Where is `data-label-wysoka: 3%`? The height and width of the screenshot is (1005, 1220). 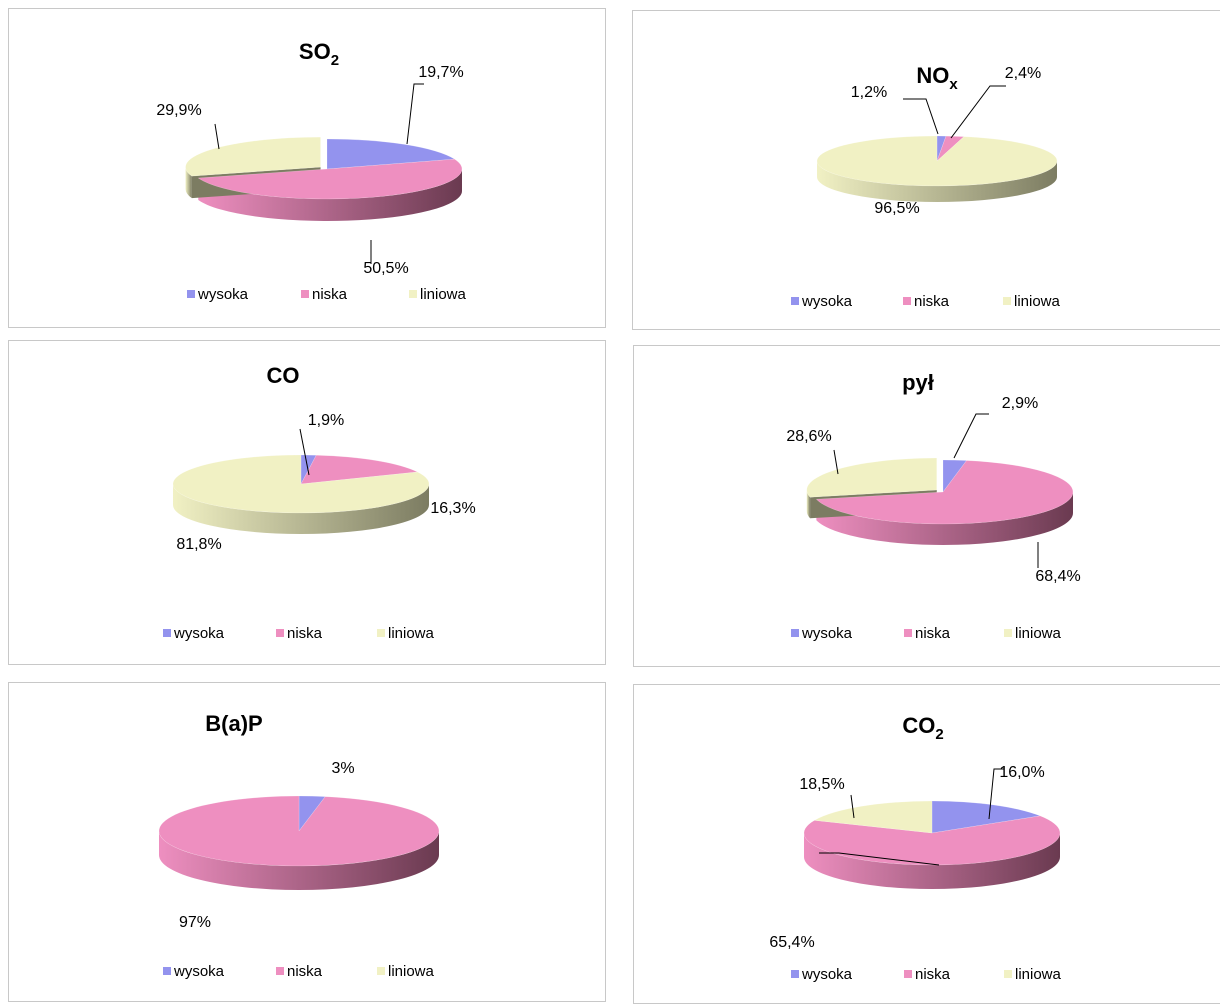
data-label-wysoka: 3% is located at coordinates (342, 768).